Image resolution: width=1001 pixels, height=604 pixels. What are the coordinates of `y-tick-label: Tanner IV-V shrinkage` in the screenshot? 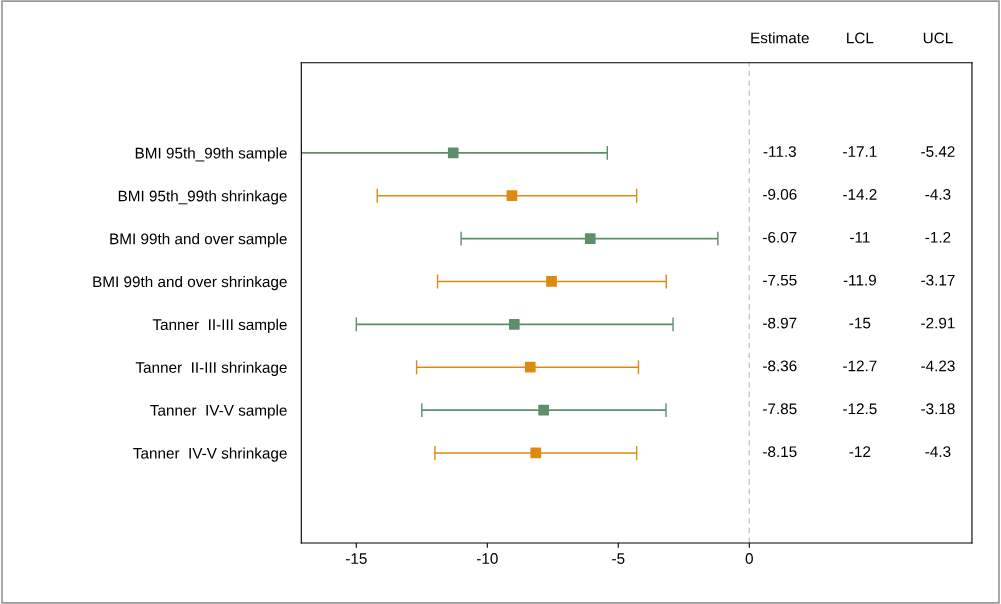 It's located at (210, 454).